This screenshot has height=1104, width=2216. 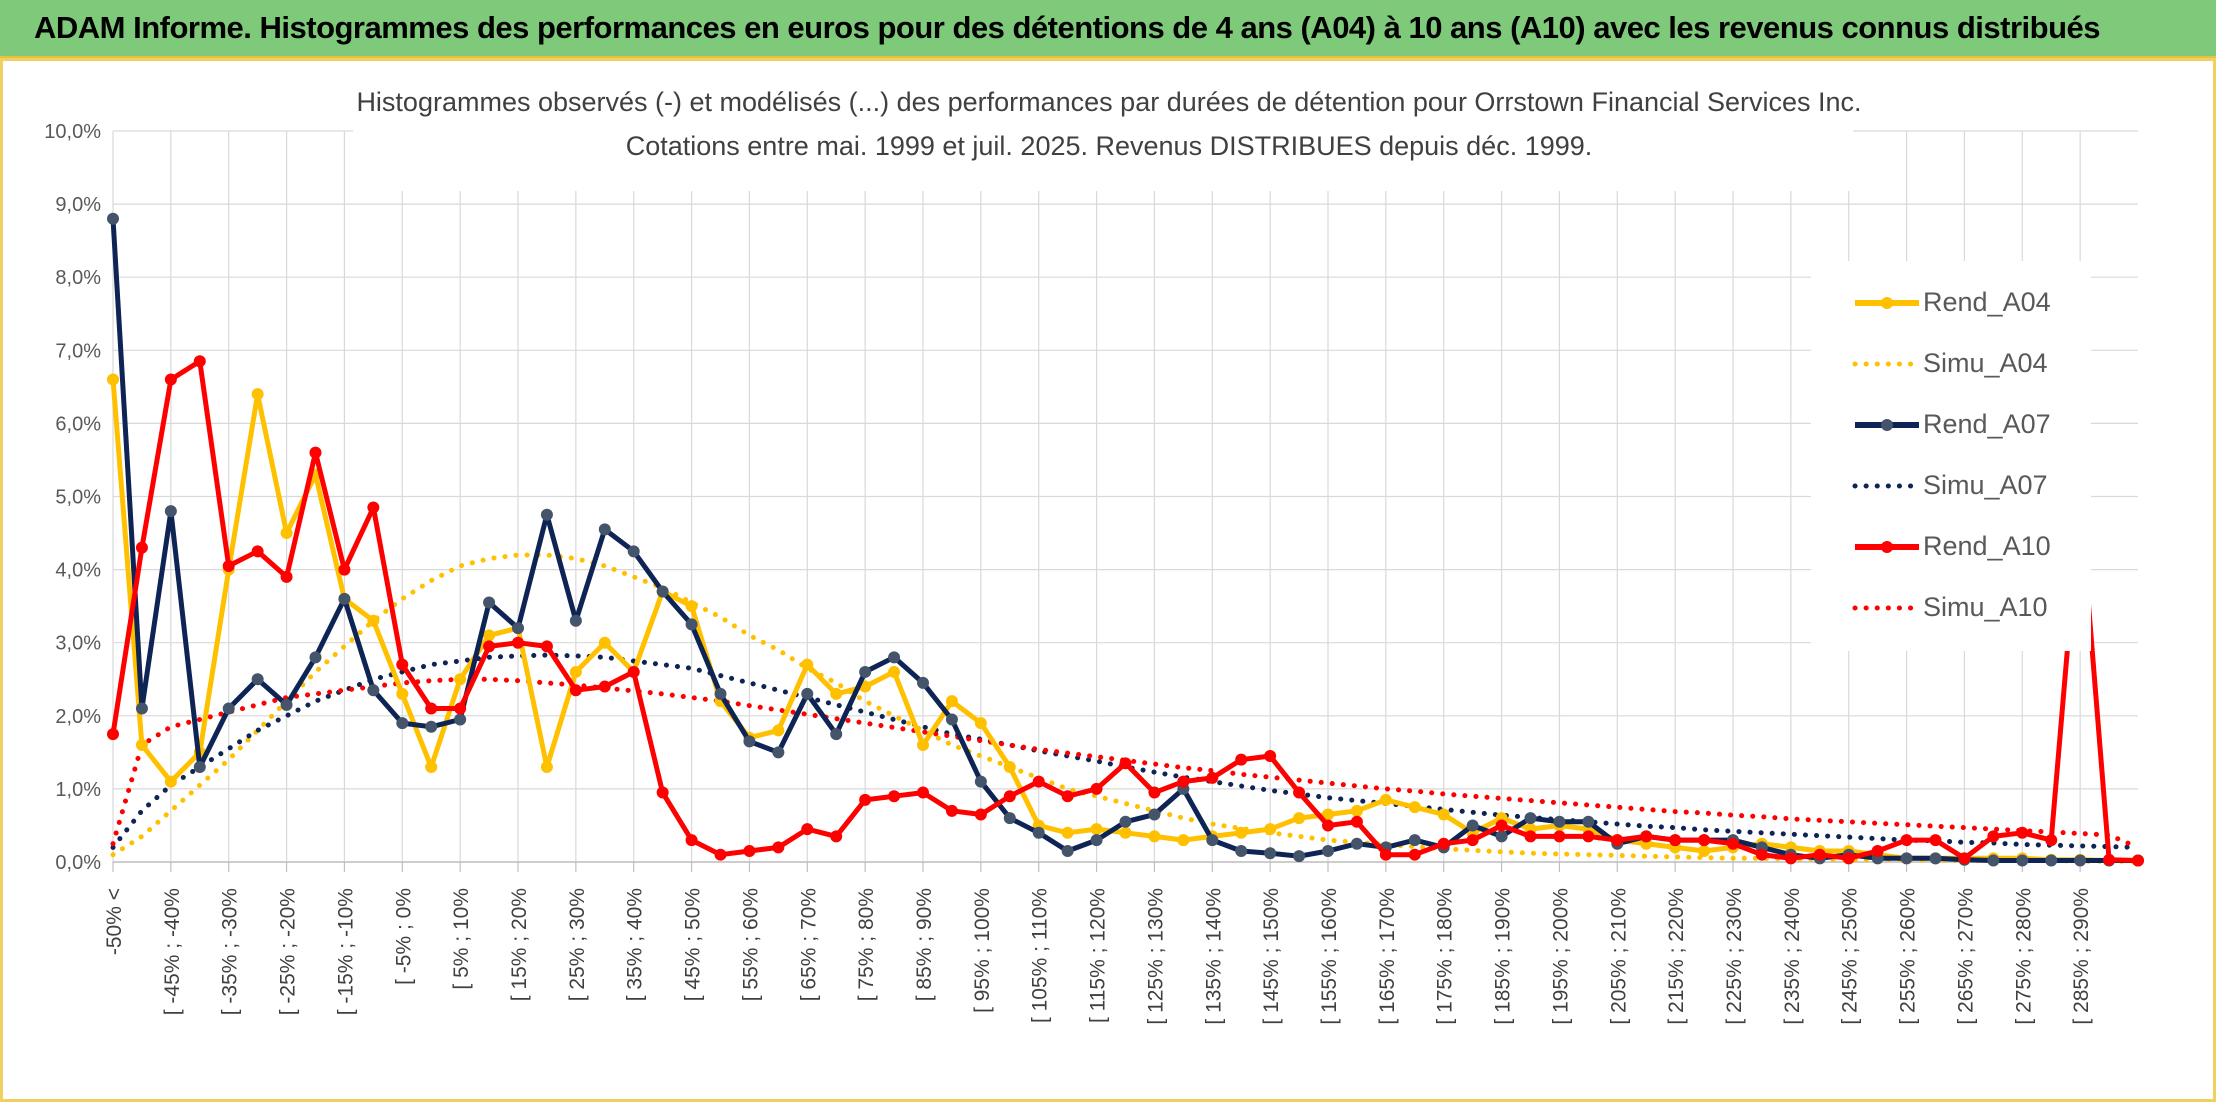 What do you see at coordinates (78, 205) in the screenshot?
I see `y-tick-label: 9,0%` at bounding box center [78, 205].